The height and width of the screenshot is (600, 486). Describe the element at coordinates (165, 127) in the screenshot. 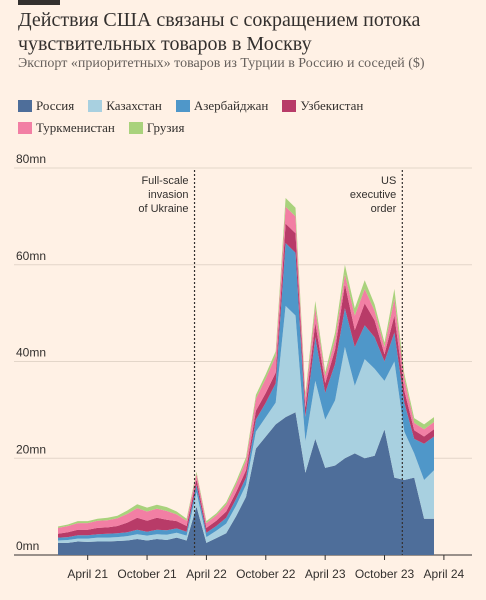

I see `legend-label: Грузия` at that location.